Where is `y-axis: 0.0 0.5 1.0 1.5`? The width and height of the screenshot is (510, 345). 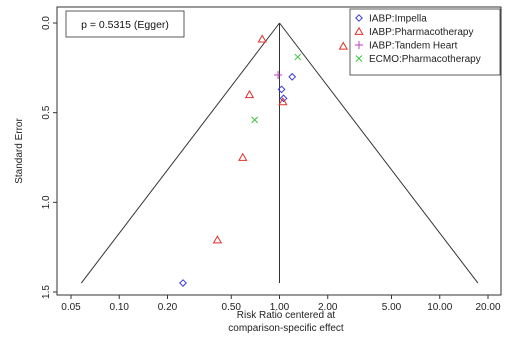
y-axis: 0.0 0.5 1.0 1.5 is located at coordinates (49, 157).